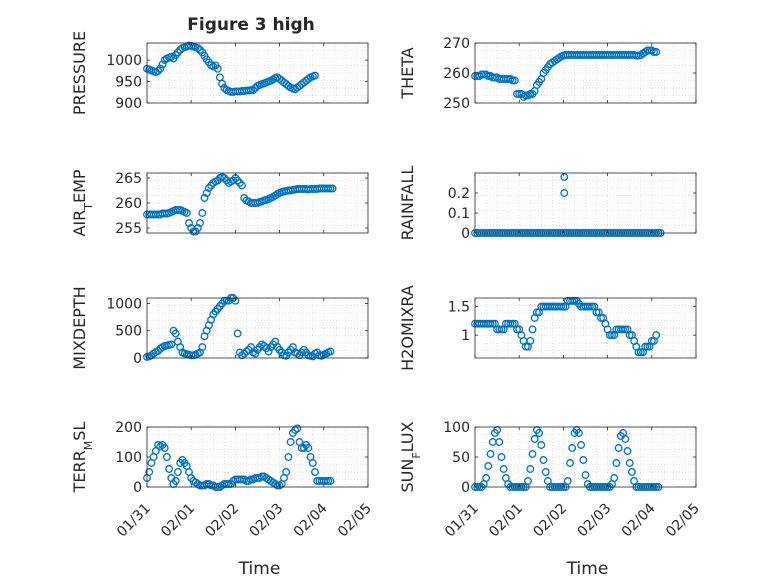 The image size is (778, 583). Describe the element at coordinates (550, 521) in the screenshot. I see `x-tick-label: 02/02` at that location.